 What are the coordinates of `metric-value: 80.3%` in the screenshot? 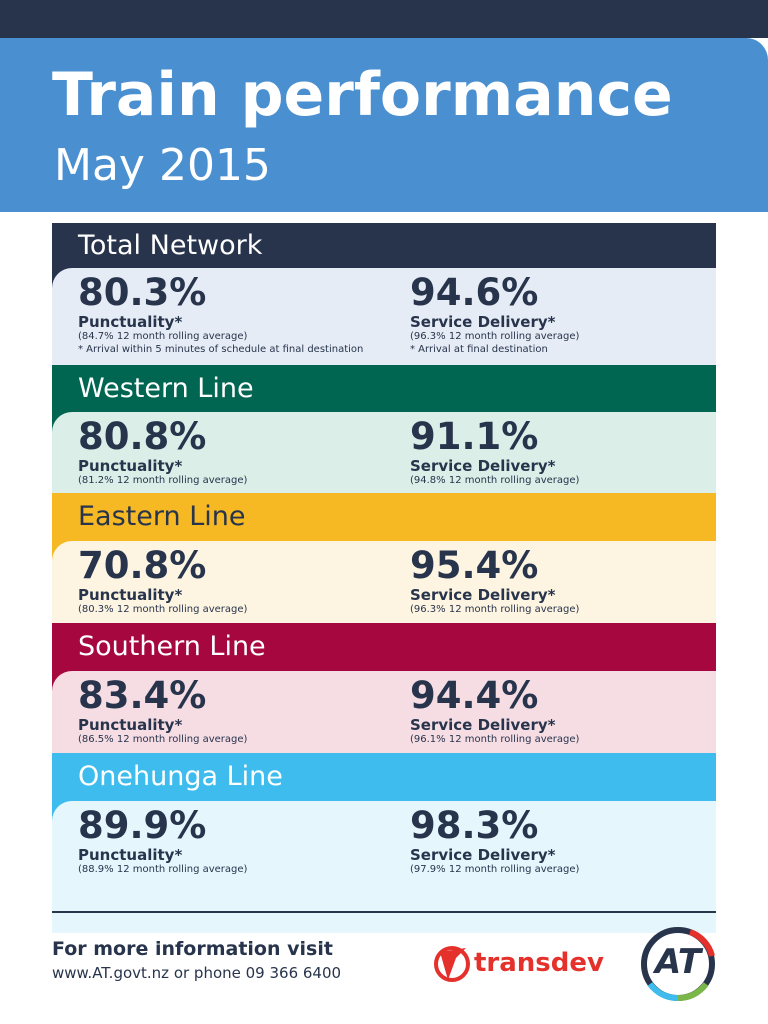 It's located at (142, 292).